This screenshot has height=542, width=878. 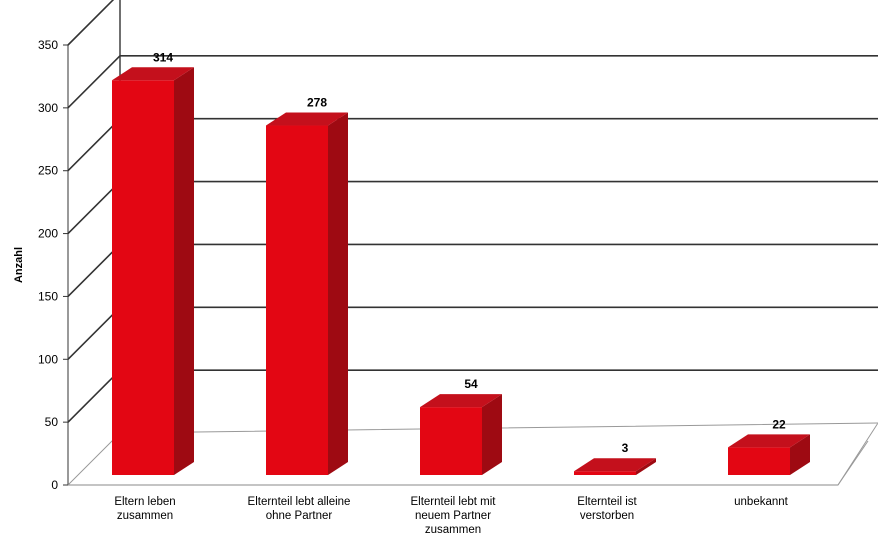 I want to click on floor-right-edge, so click(x=853, y=463).